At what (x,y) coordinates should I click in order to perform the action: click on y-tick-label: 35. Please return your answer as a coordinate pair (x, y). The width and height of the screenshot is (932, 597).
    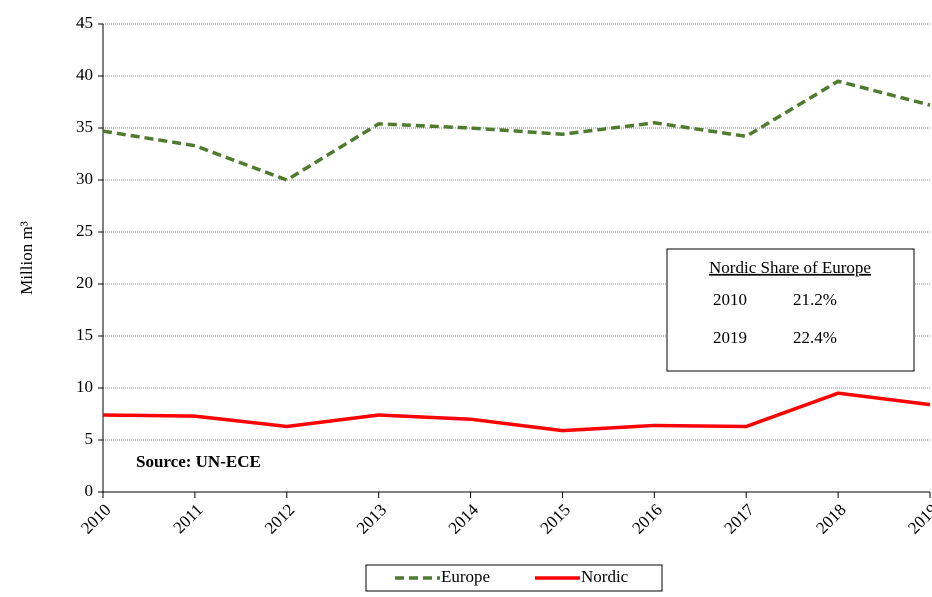
    Looking at the image, I should click on (84, 126).